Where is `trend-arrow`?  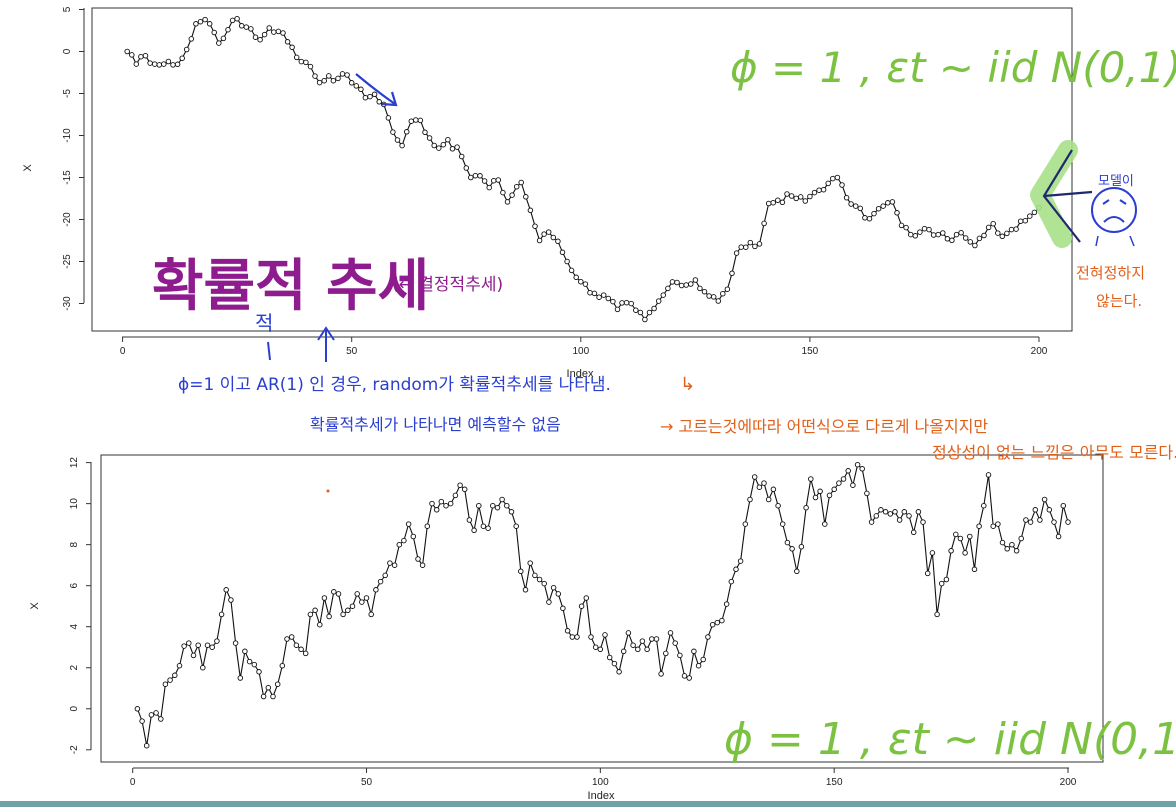 trend-arrow is located at coordinates (376, 90).